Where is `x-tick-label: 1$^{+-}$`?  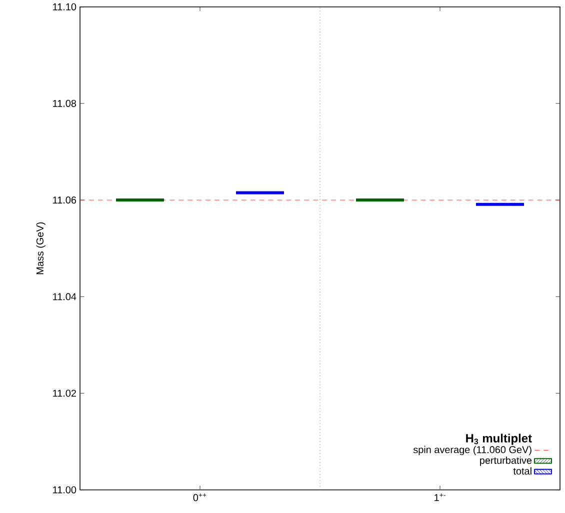
x-tick-label: 1$^{+-}$ is located at coordinates (440, 497).